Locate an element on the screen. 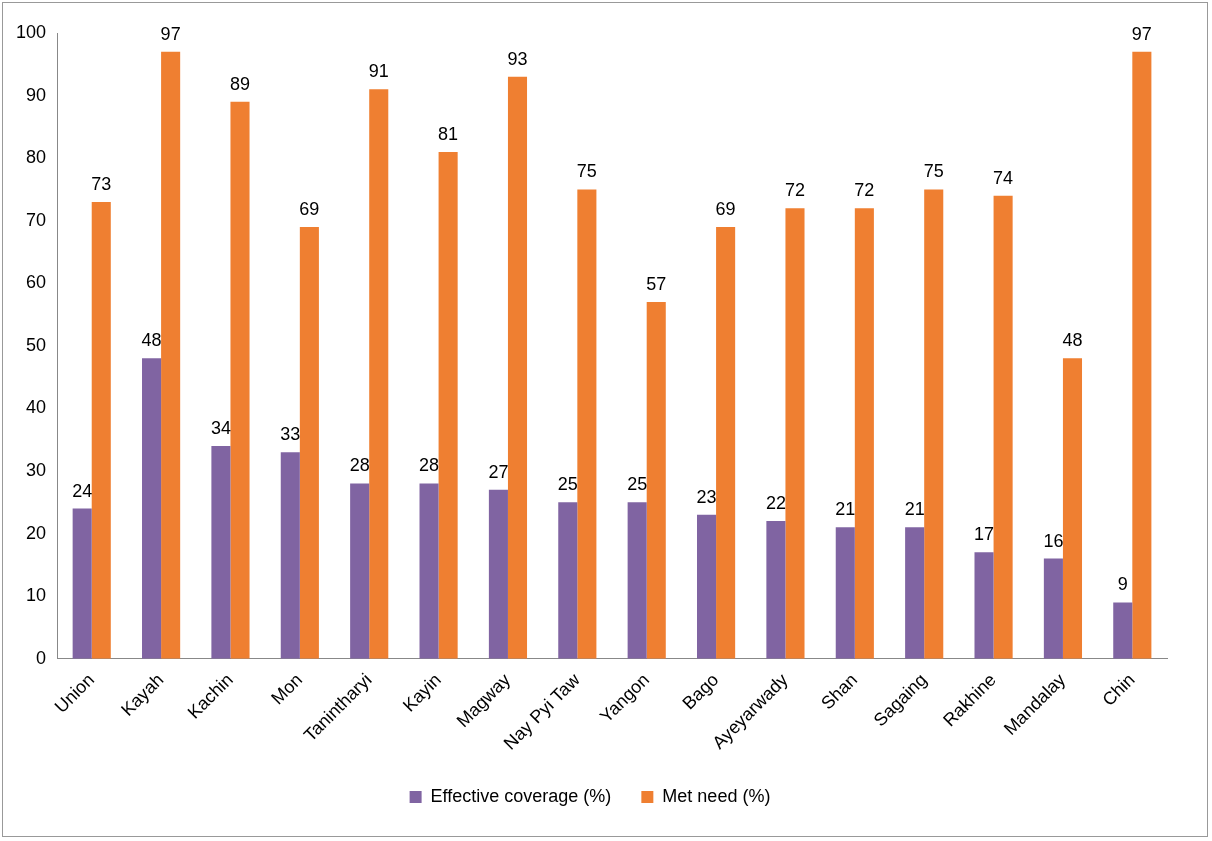  data-label: 74 is located at coordinates (1003, 177).